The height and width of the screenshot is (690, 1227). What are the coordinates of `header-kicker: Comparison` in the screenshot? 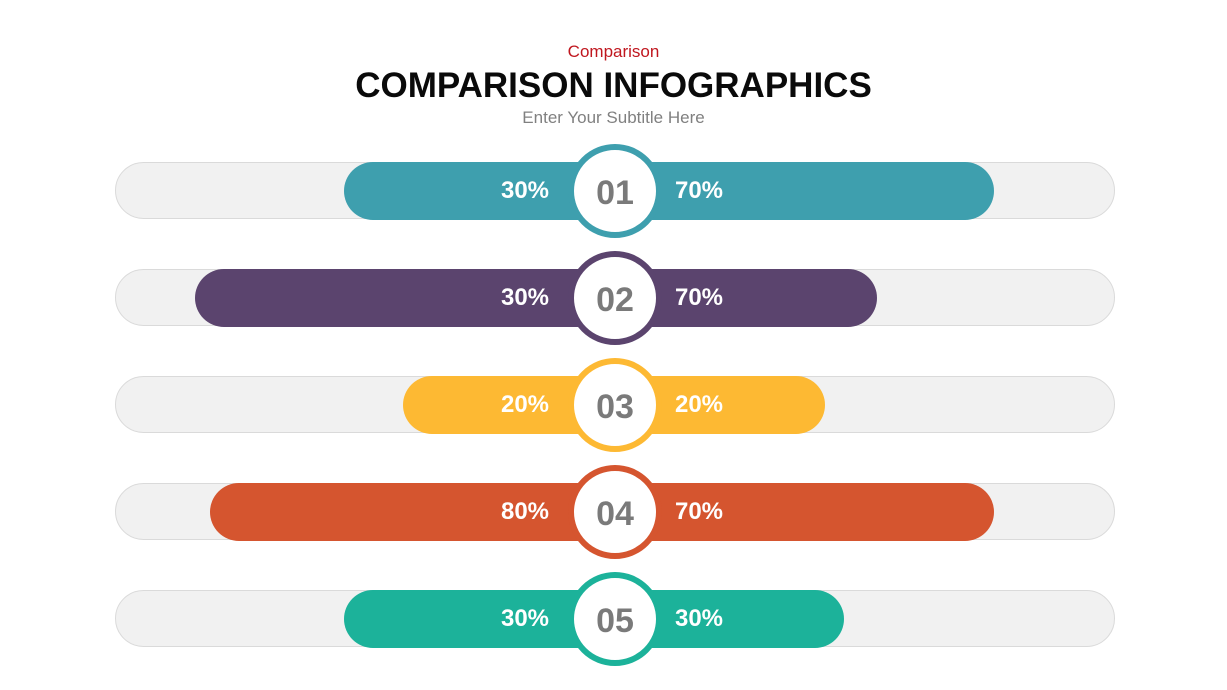 It's located at (613, 51).